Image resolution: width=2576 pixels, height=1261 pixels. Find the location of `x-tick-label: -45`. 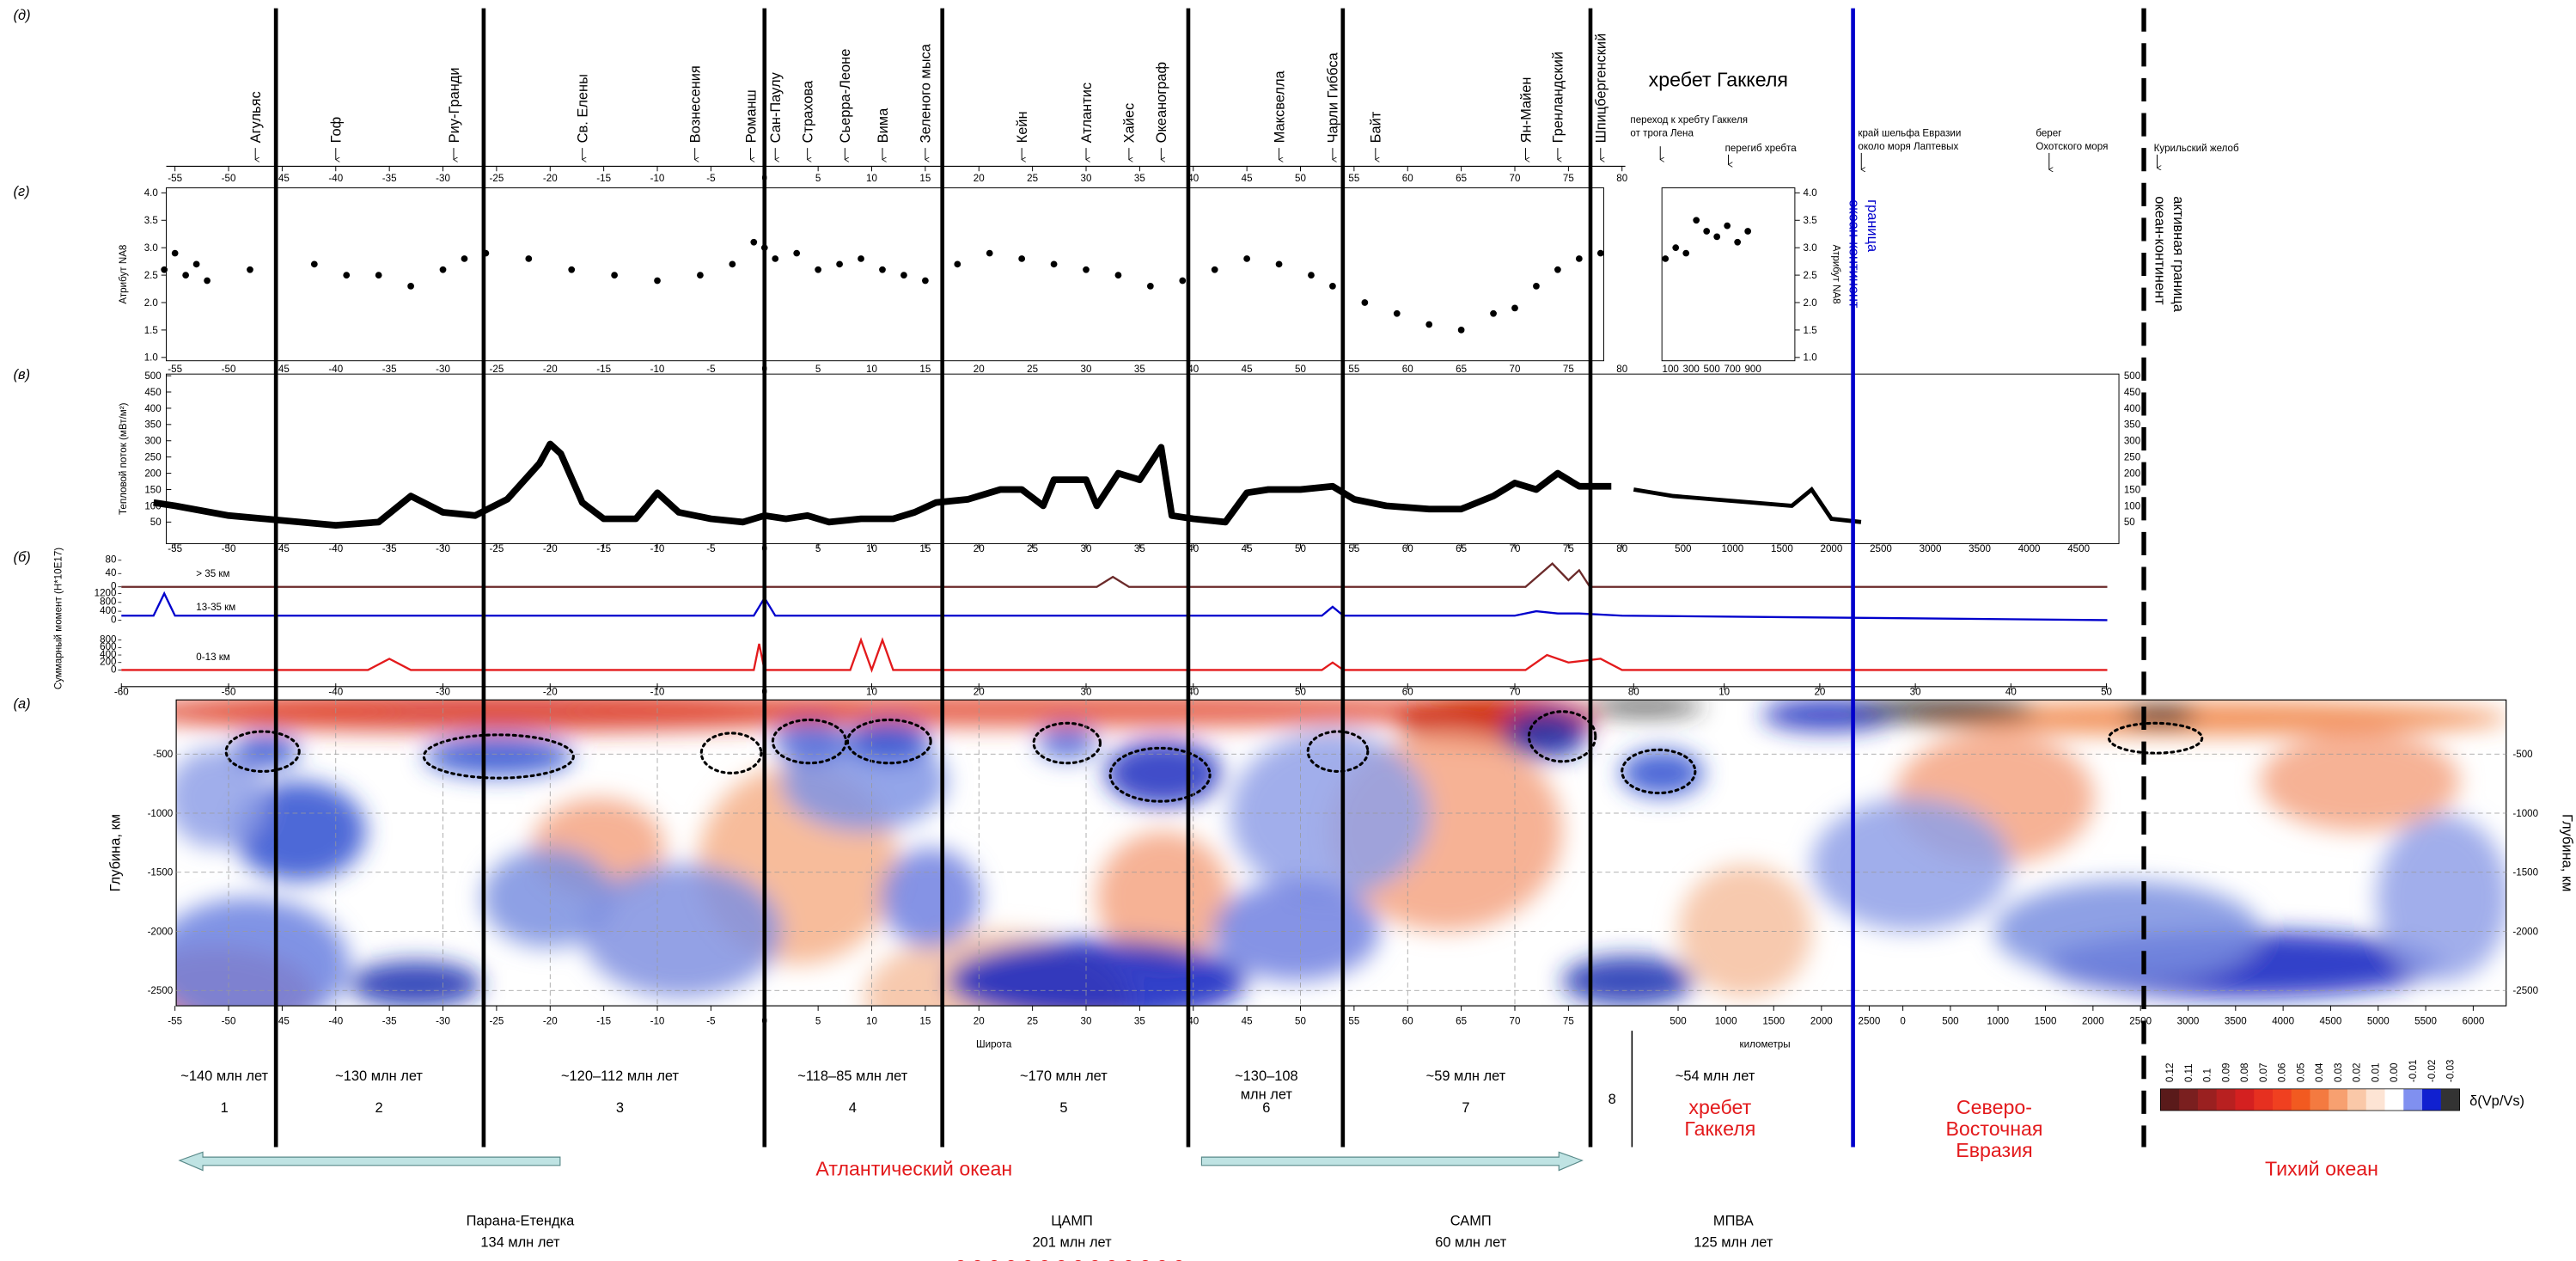

x-tick-label: -45 is located at coordinates (282, 369).